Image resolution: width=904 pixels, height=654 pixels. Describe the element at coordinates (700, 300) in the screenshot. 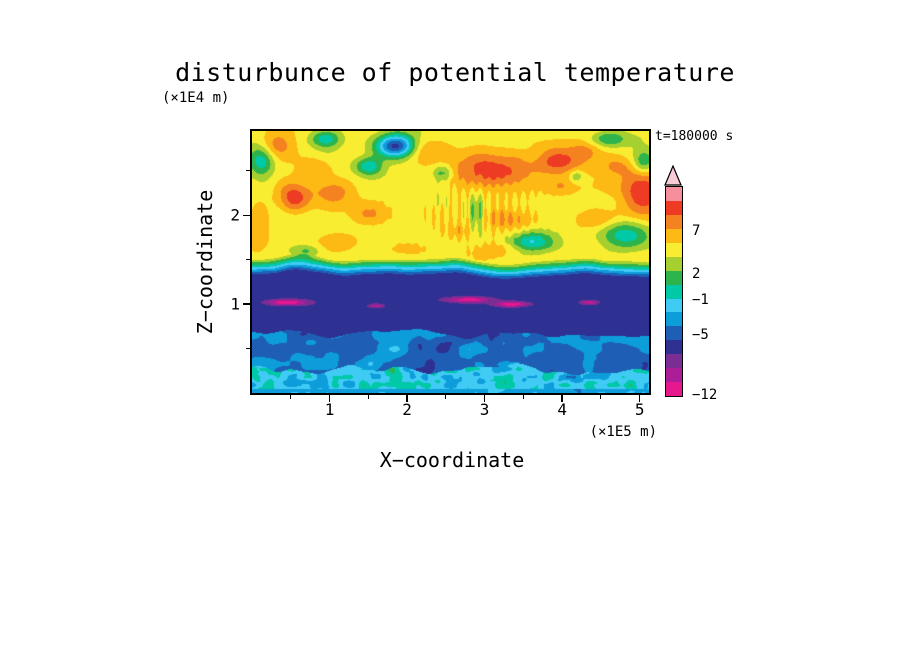

I see `colorbar-tick-label: −1` at that location.